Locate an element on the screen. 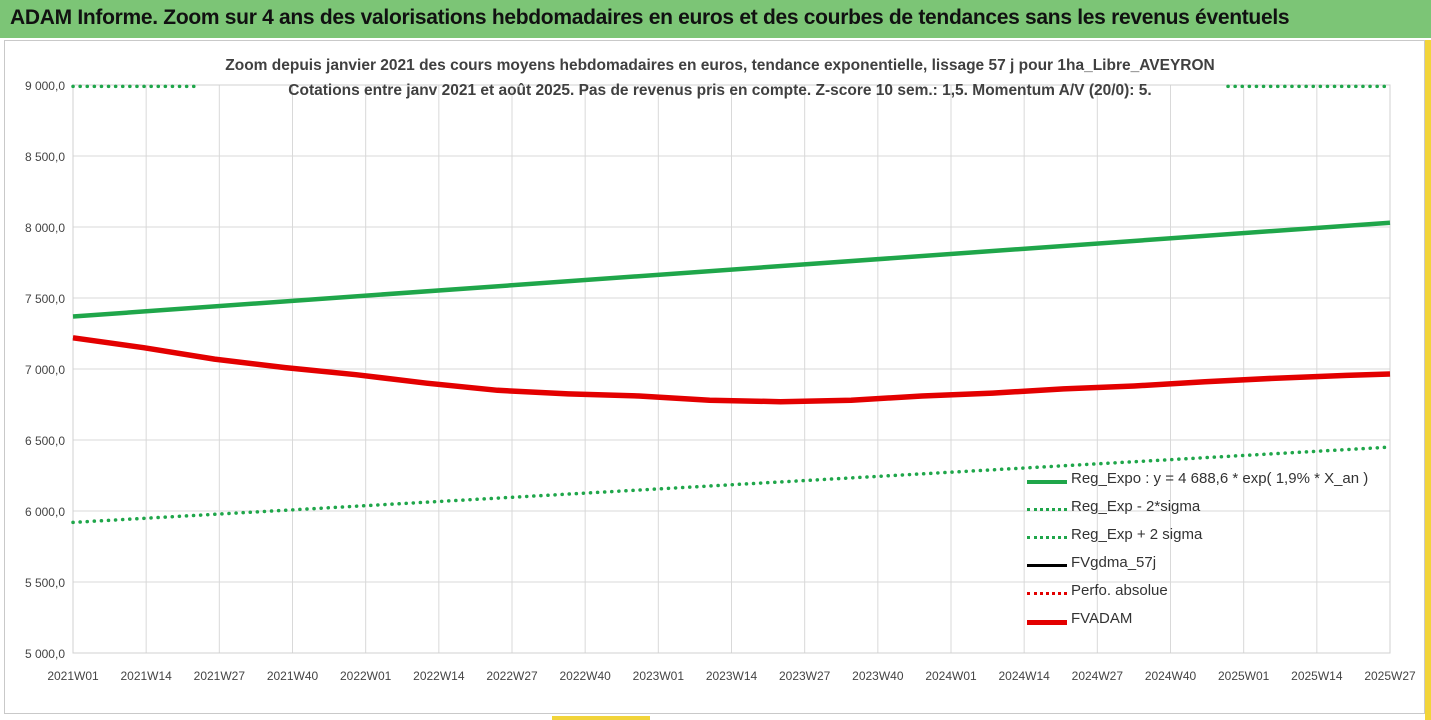 This screenshot has width=1431, height=720. x-tick-label: 2024W27 is located at coordinates (1098, 676).